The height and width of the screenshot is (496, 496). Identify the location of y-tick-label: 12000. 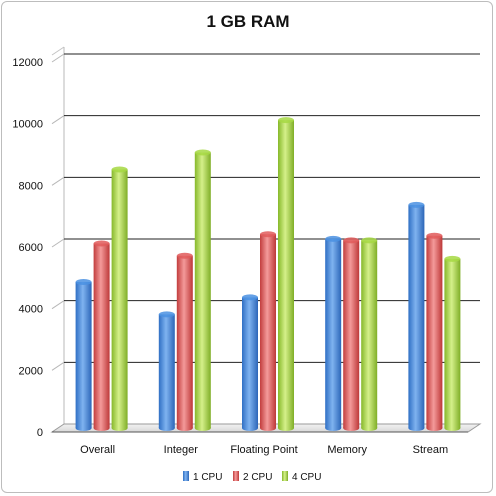
(27, 63).